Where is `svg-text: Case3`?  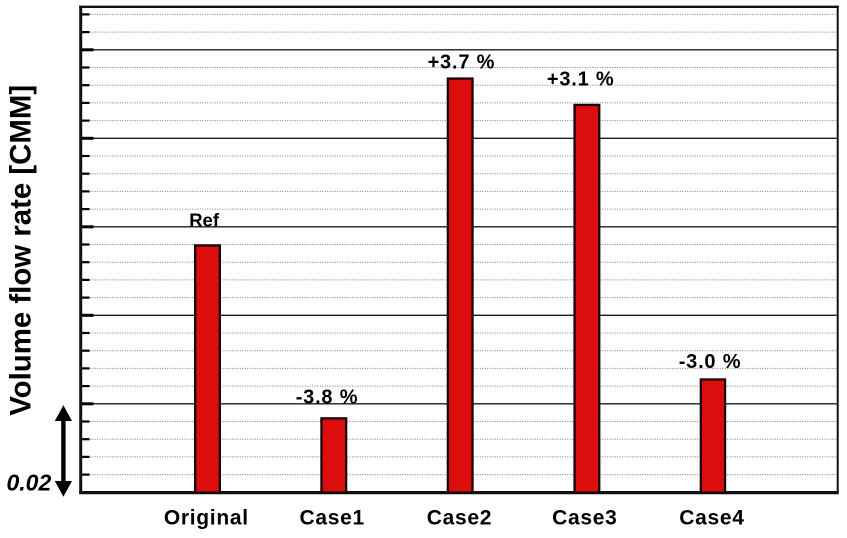
svg-text: Case3 is located at coordinates (584, 517).